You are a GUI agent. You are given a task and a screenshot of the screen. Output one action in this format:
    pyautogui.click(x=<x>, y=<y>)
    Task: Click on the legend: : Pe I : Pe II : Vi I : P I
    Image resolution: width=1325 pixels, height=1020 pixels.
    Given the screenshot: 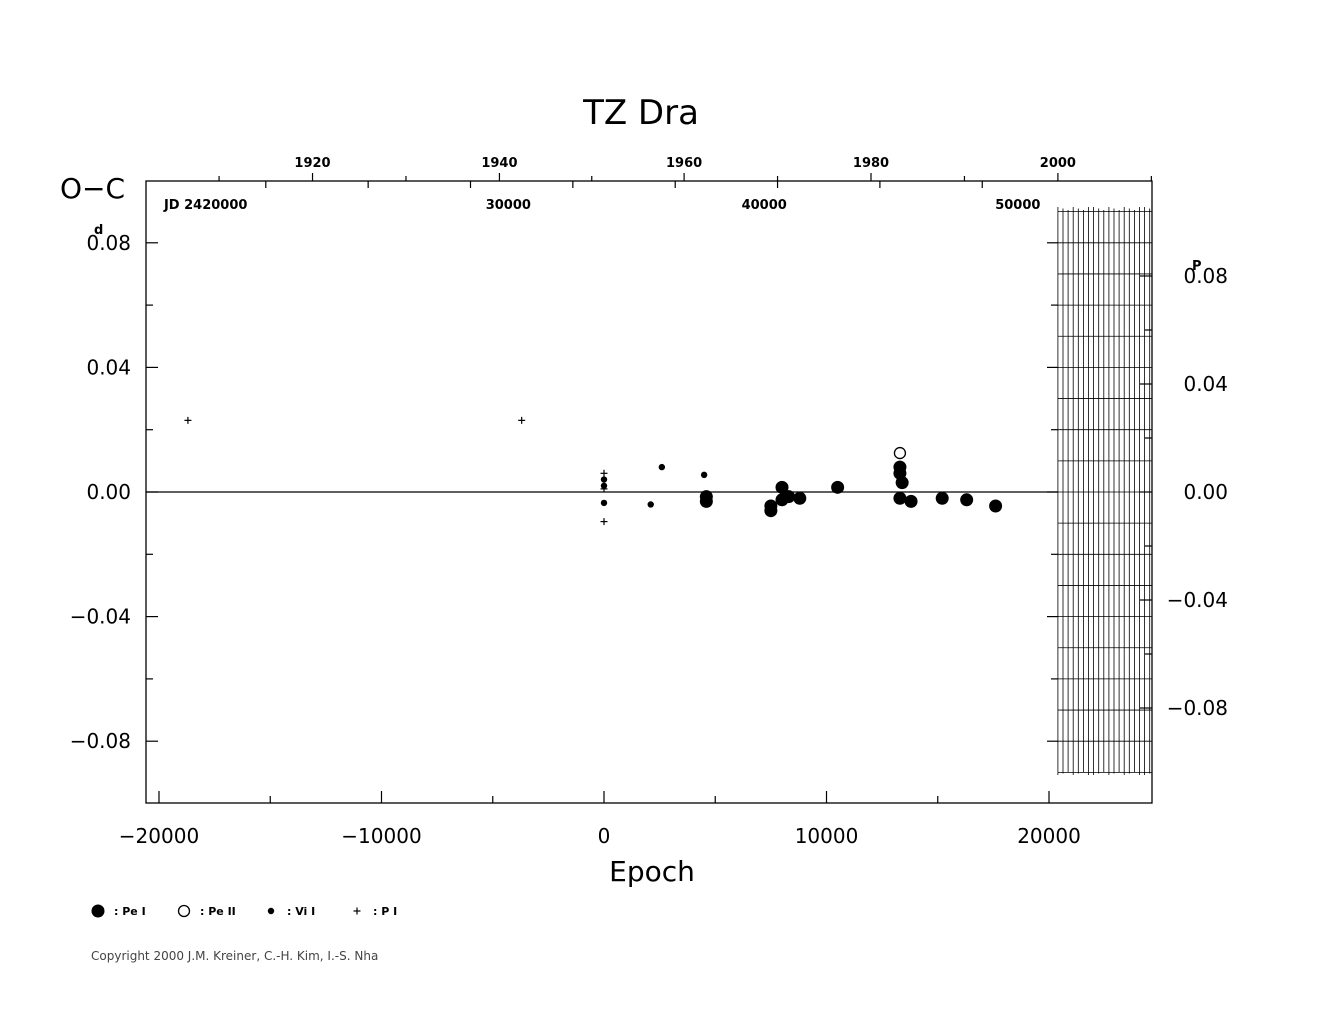 What is the action you would take?
    pyautogui.click(x=244, y=911)
    